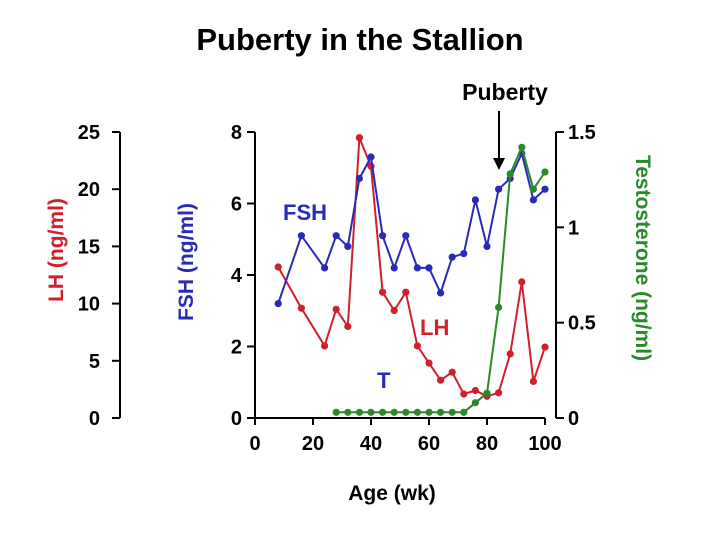 The height and width of the screenshot is (540, 720). Describe the element at coordinates (89, 190) in the screenshot. I see `lh-tick-label: 20` at that location.